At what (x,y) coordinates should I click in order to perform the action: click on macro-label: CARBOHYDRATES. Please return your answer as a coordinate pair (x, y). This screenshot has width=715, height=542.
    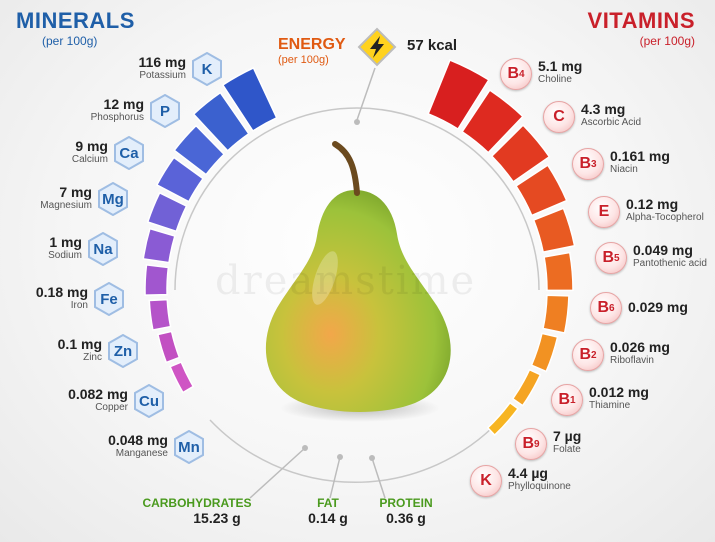
    Looking at the image, I should click on (197, 503).